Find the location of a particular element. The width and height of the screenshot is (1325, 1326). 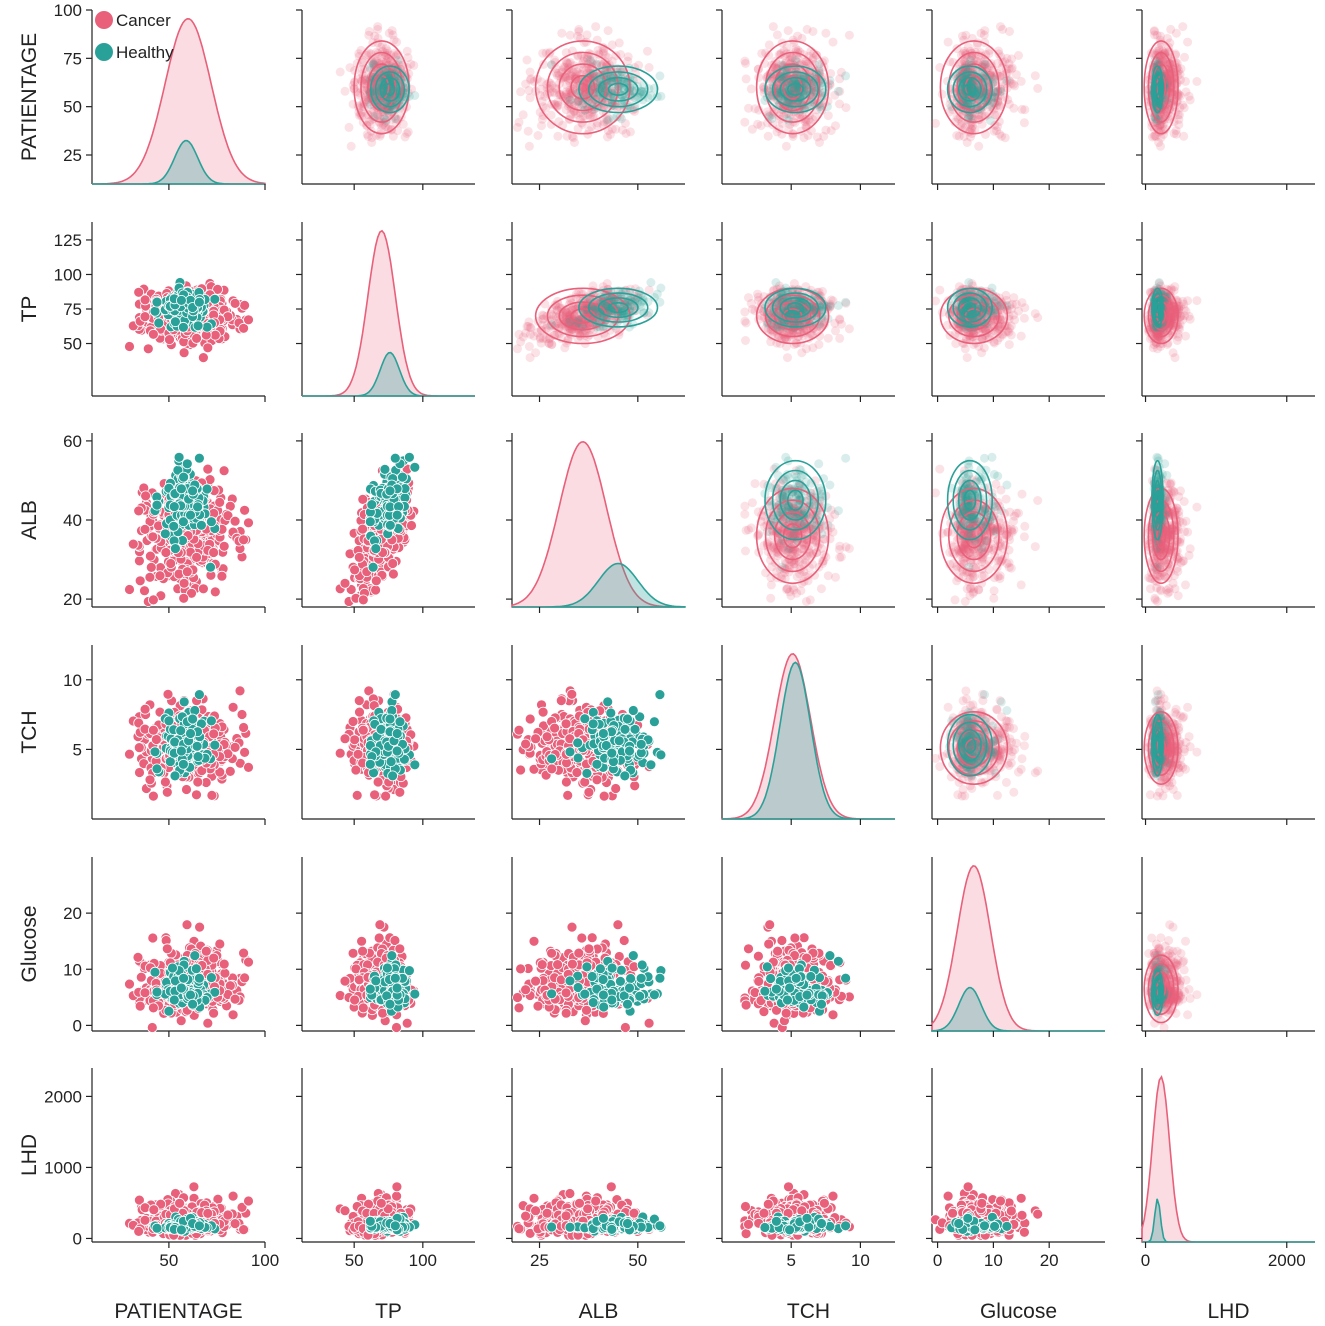

kde-healthy-tp is located at coordinates (388, 374).